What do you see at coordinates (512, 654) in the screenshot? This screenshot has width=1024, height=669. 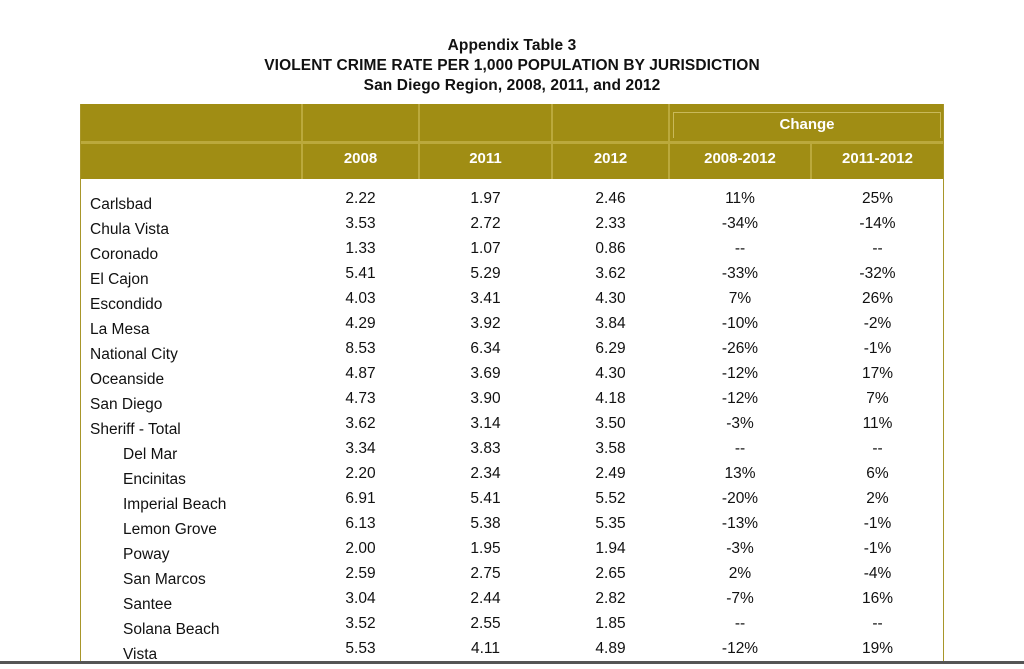 I see `table-row: Vista 5.53 4.11 4.89 -12% 19%` at bounding box center [512, 654].